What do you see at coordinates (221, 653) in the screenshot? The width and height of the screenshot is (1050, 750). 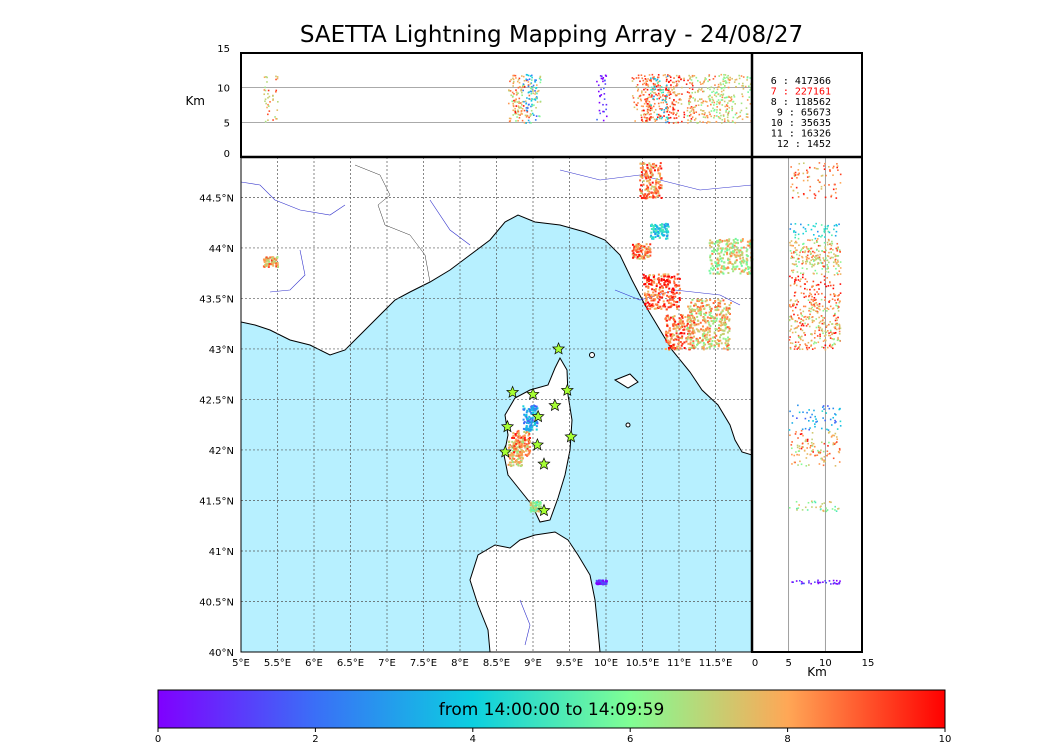 I see `lat-tick-label: 40°N` at bounding box center [221, 653].